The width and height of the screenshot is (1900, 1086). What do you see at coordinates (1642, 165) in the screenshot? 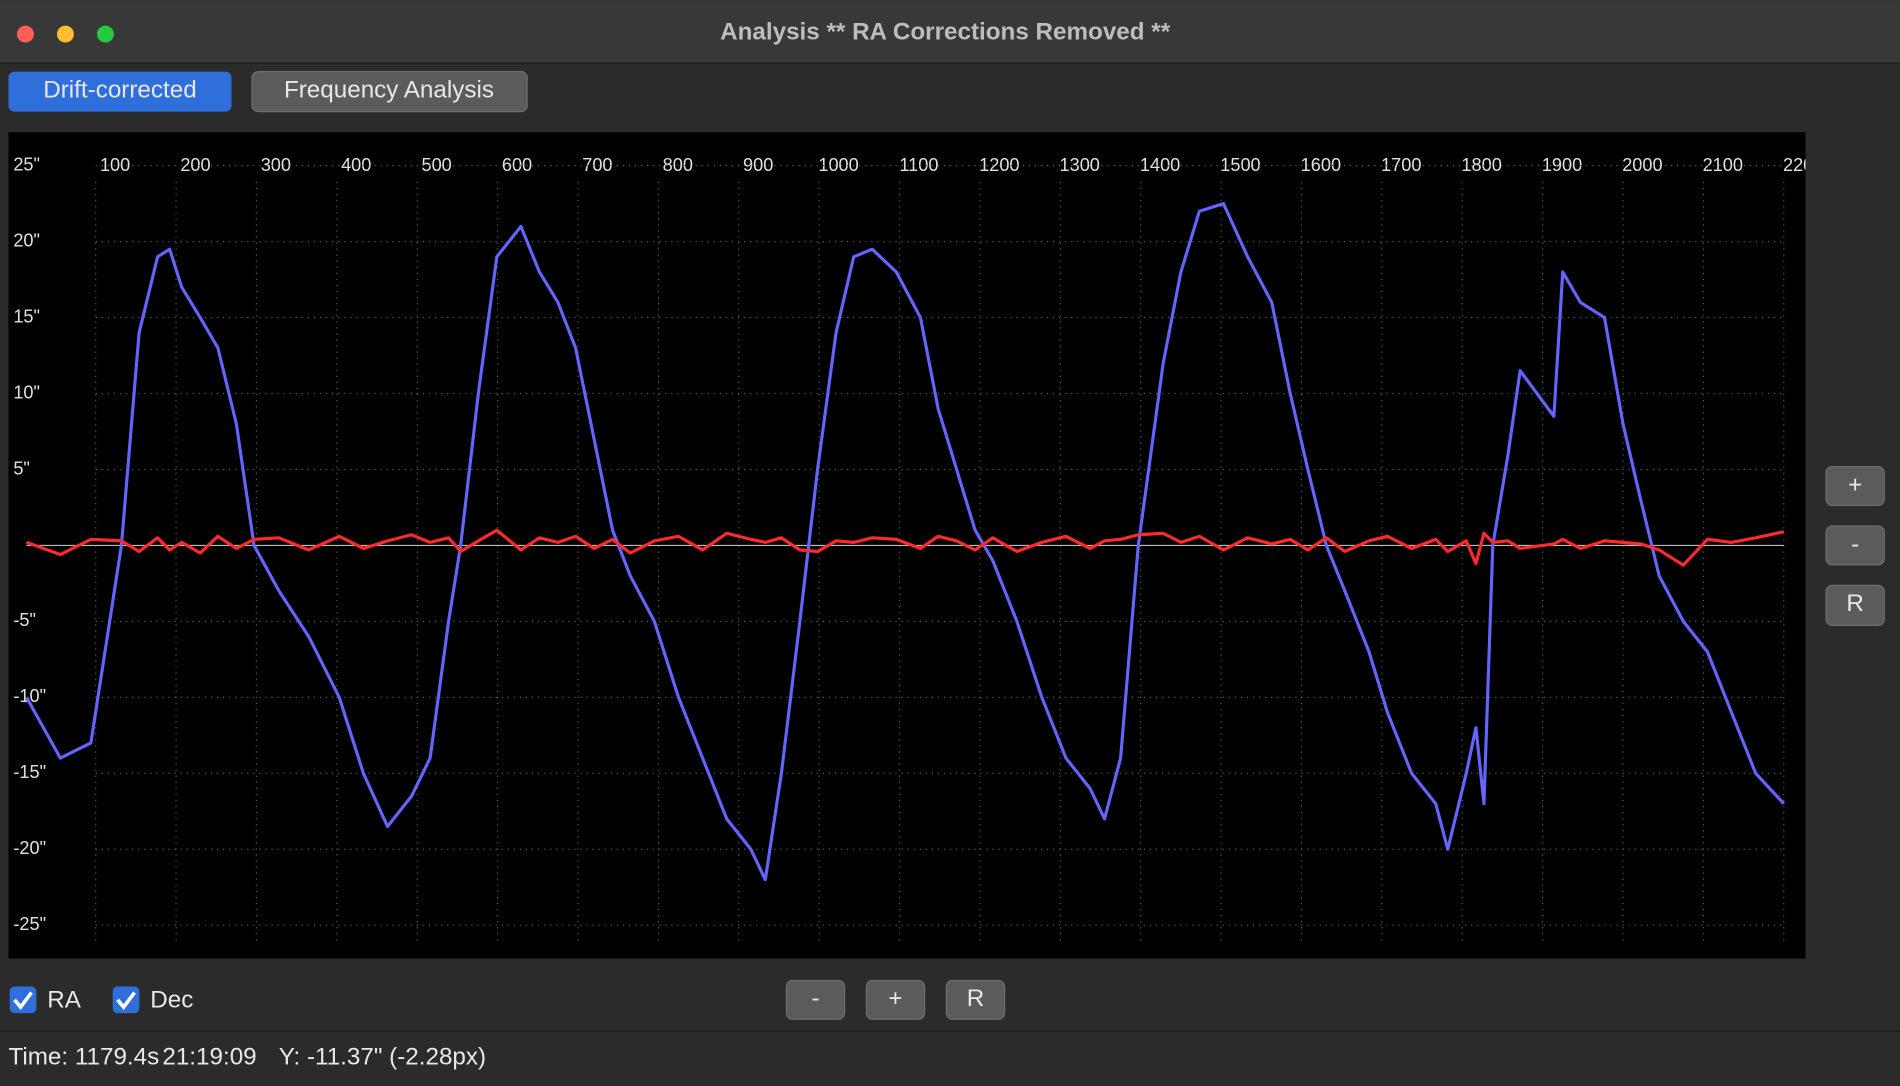
I see `x-tick-label: 2000` at bounding box center [1642, 165].